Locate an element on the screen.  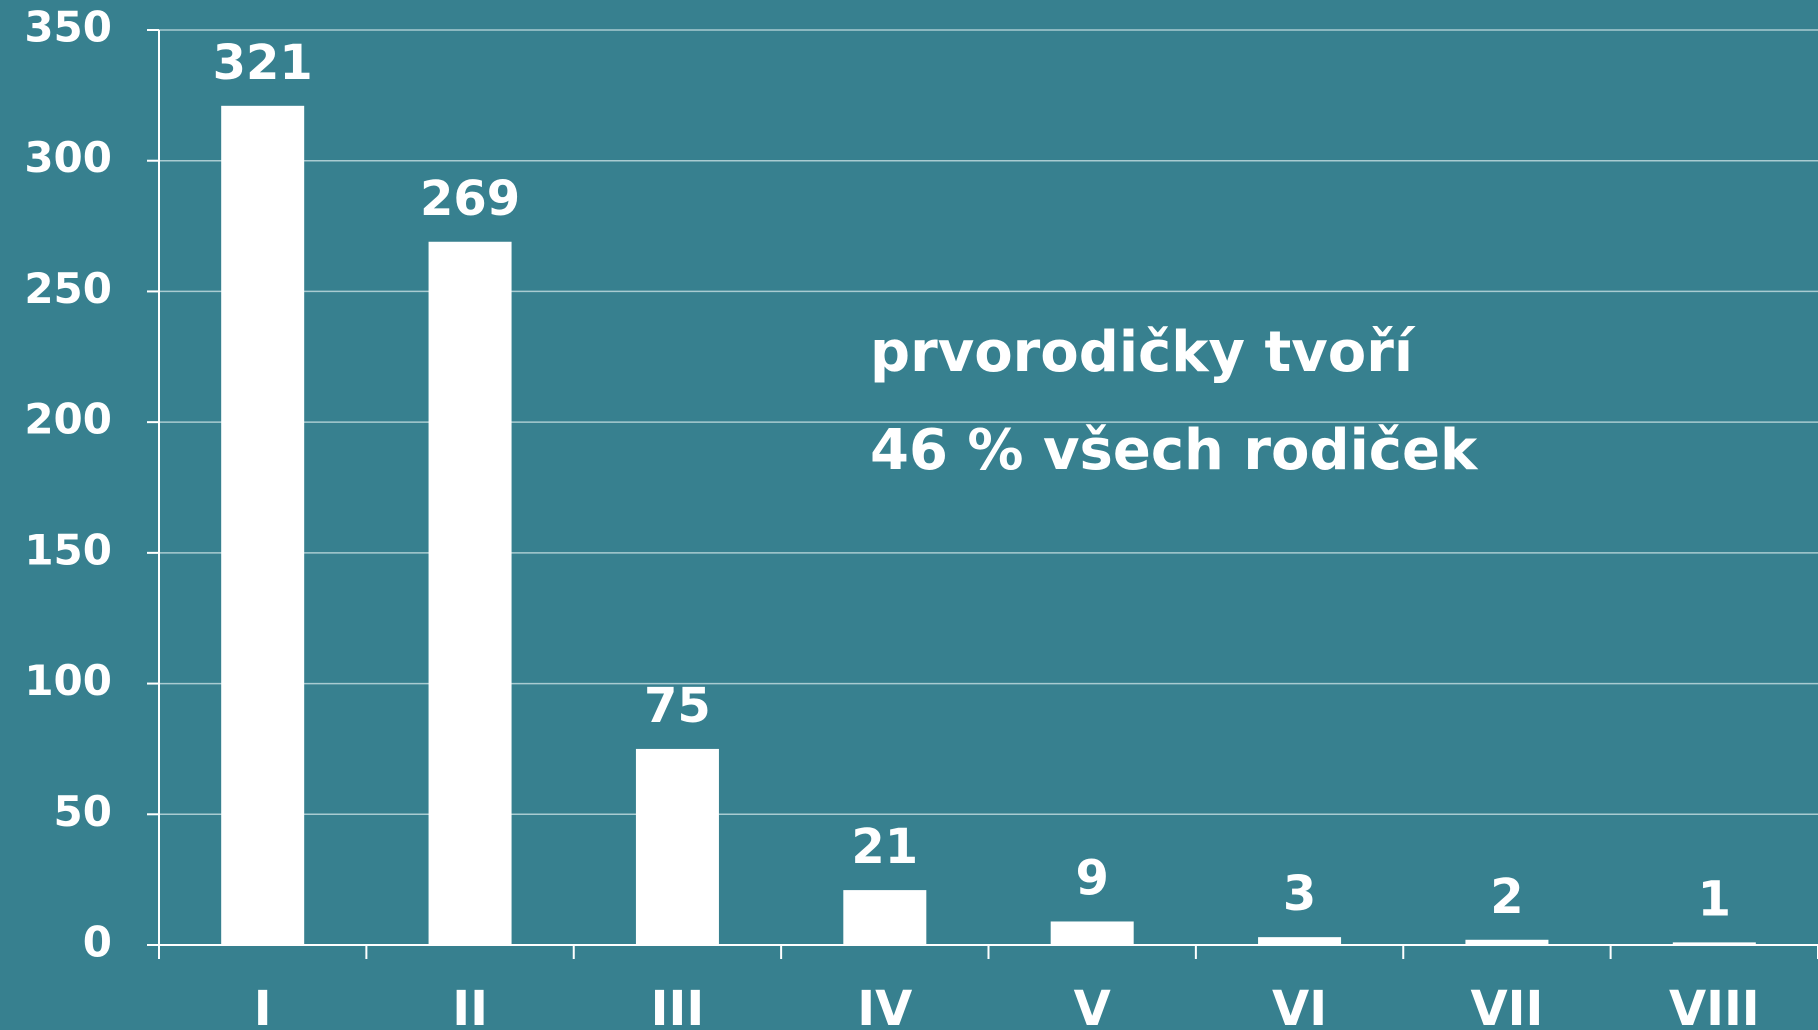
value-label: 9 is located at coordinates (1091, 878).